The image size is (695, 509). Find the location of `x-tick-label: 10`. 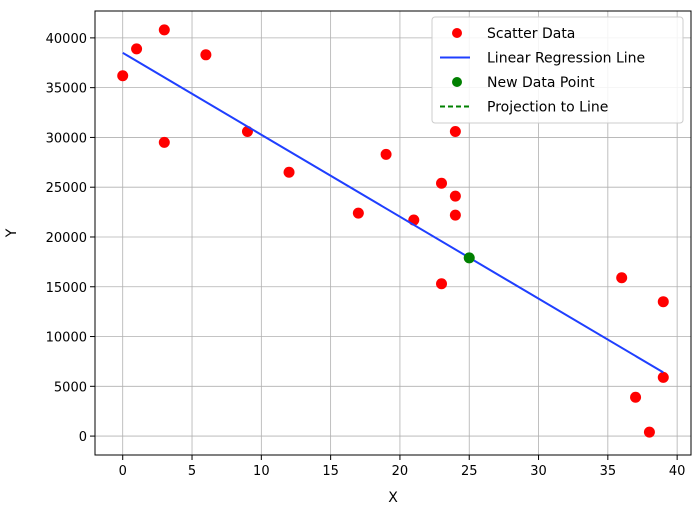

x-tick-label: 10 is located at coordinates (261, 471).